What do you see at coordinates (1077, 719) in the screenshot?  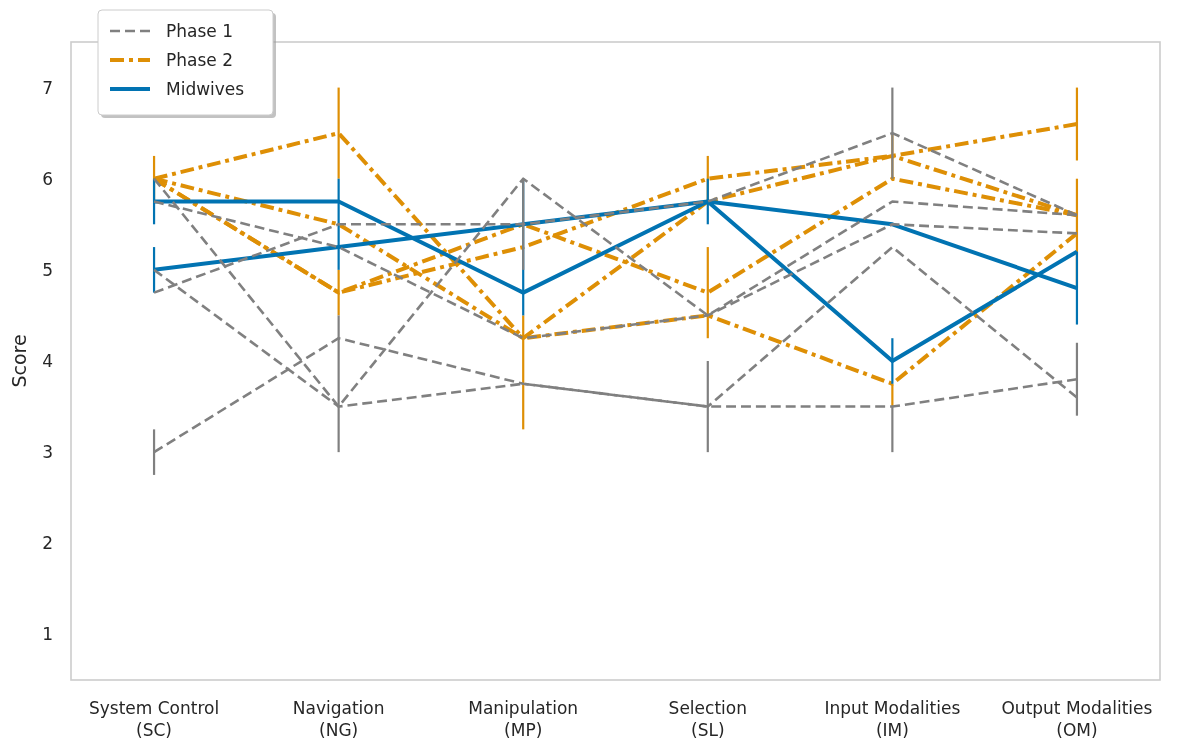 I see `x-tick-label: Output Modalities (OM)` at bounding box center [1077, 719].